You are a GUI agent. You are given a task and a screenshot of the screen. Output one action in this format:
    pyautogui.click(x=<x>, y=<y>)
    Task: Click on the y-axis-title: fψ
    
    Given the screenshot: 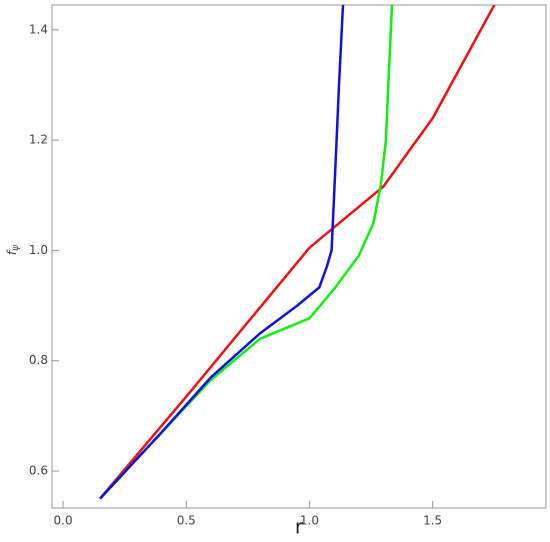 What is the action you would take?
    pyautogui.click(x=13, y=249)
    